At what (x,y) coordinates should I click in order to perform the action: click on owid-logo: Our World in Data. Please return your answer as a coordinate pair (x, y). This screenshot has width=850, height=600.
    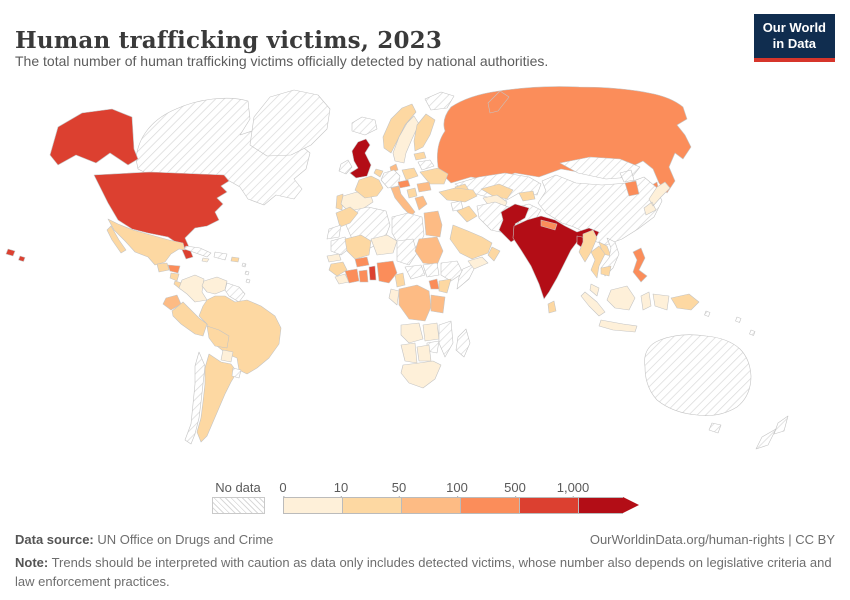
    Looking at the image, I should click on (794, 38).